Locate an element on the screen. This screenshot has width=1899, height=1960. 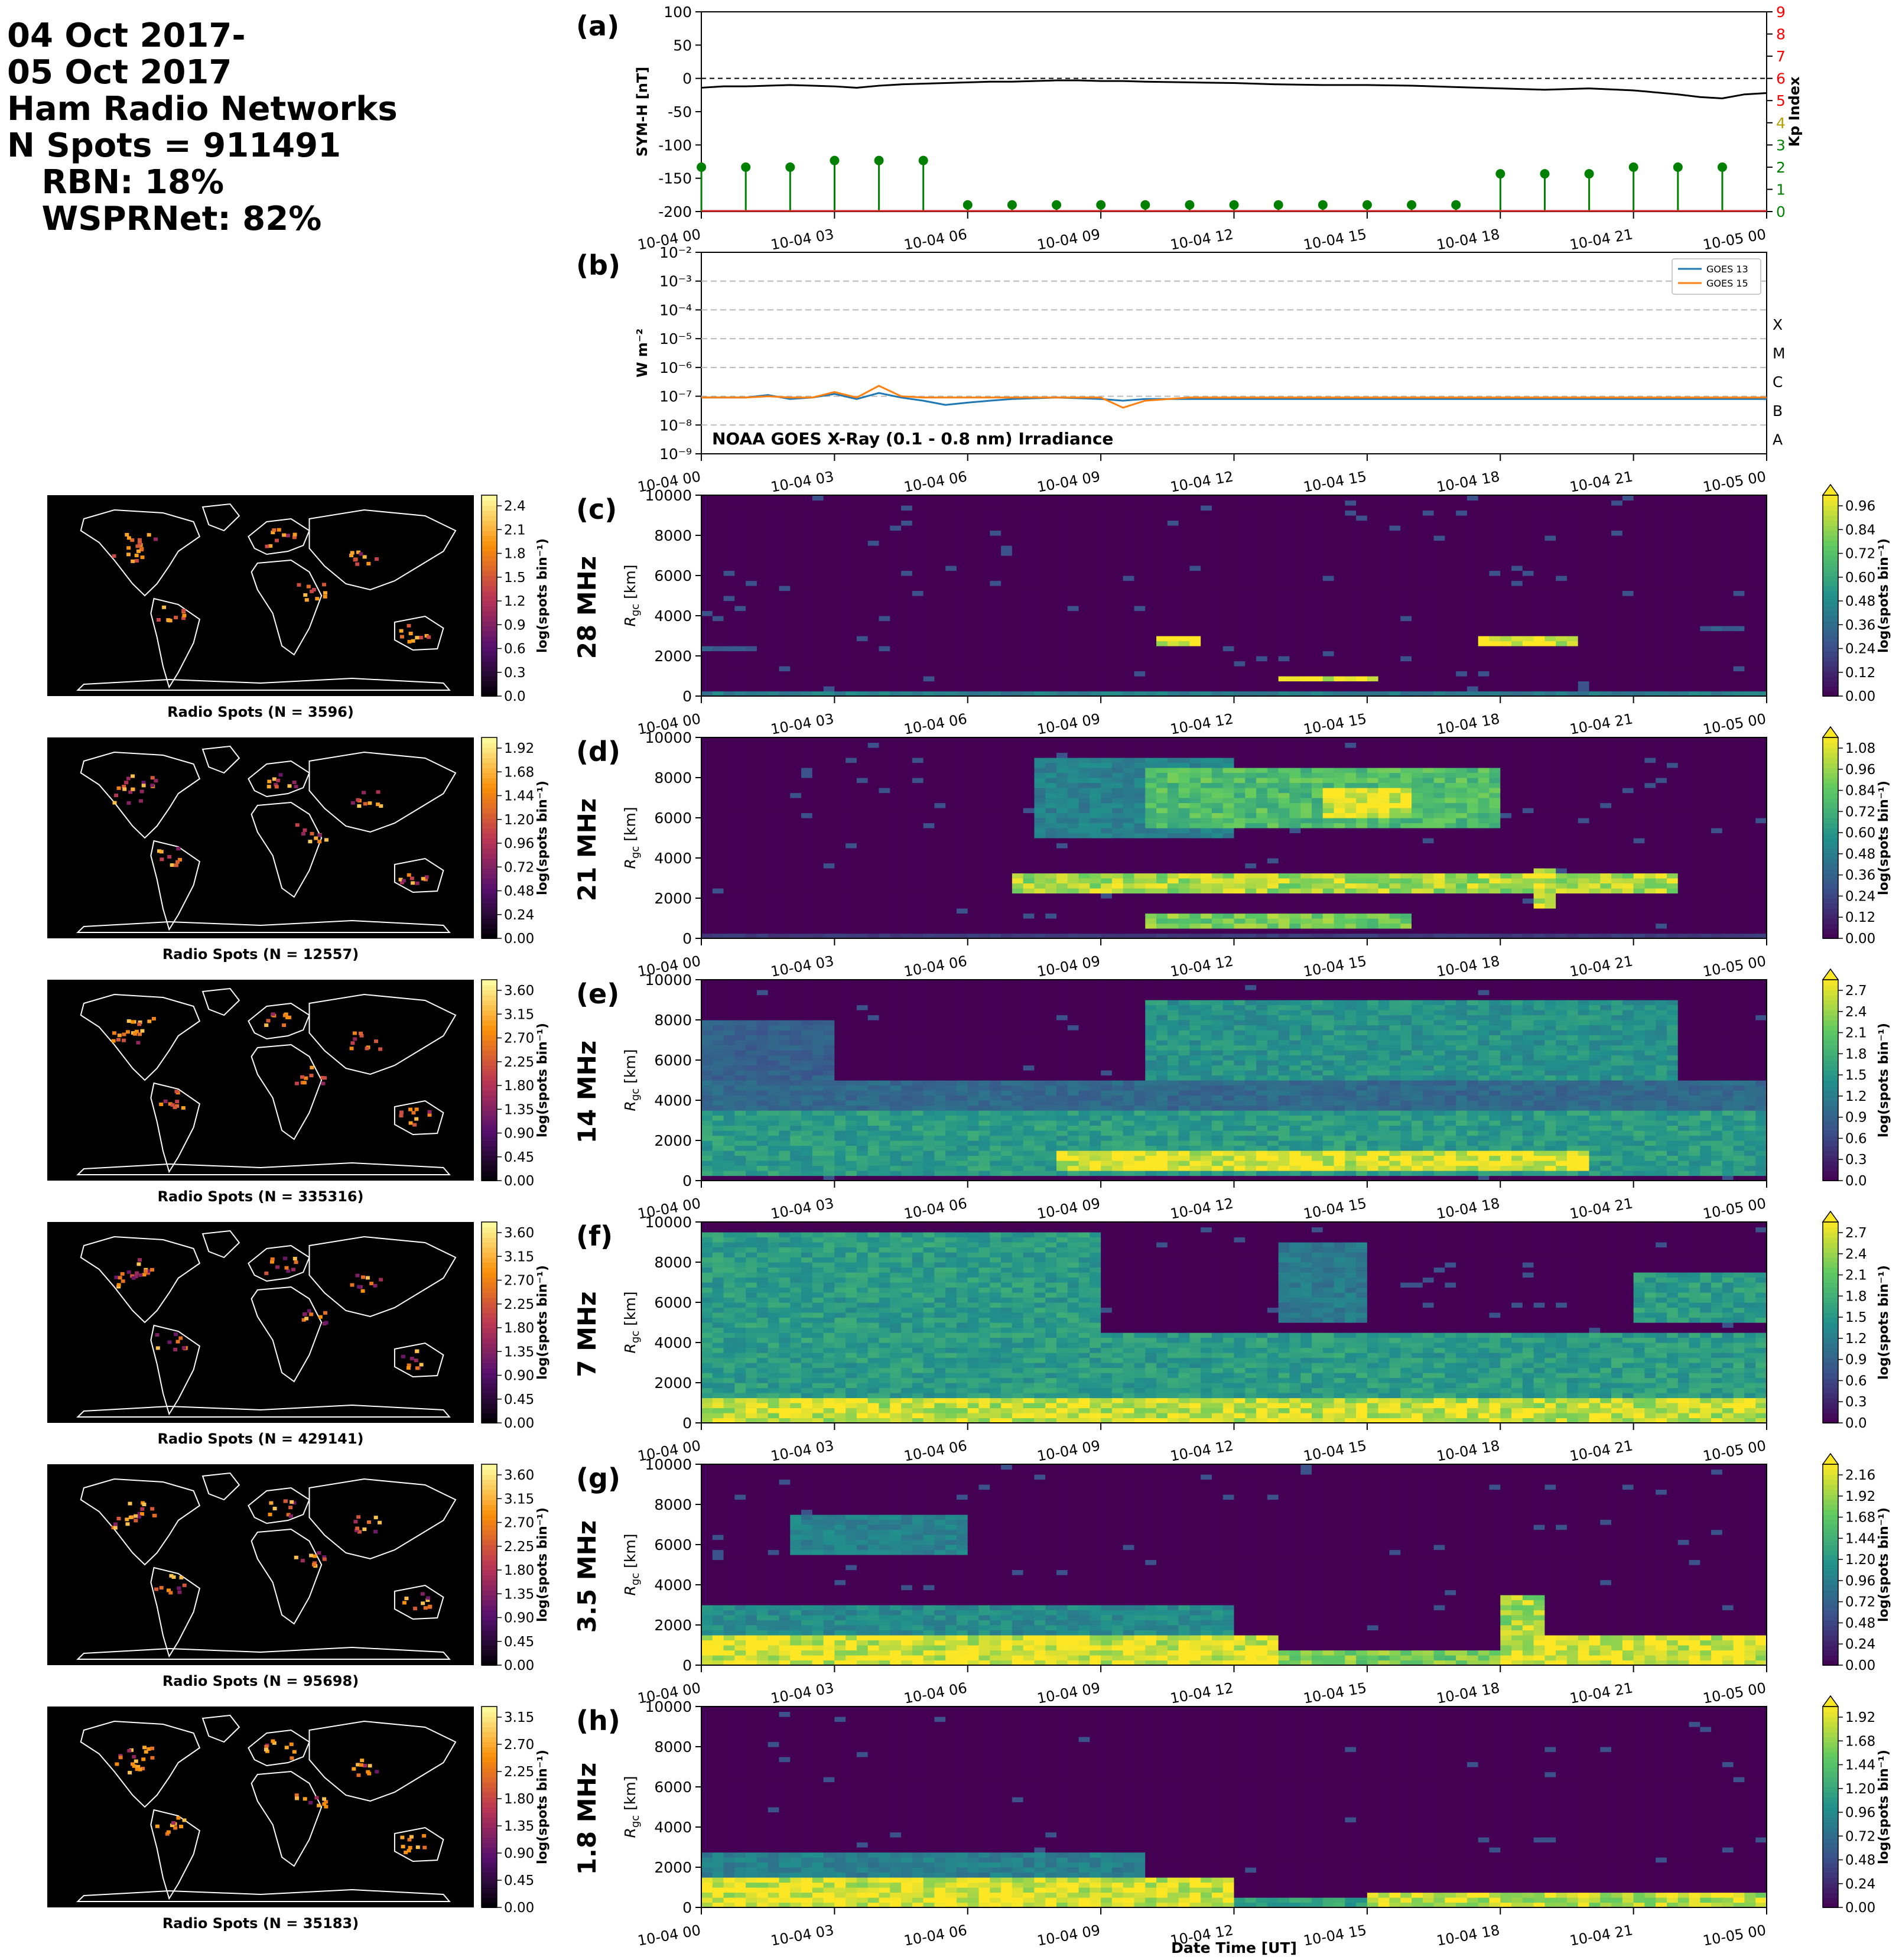
kp-tick-label: 9 is located at coordinates (1781, 12).